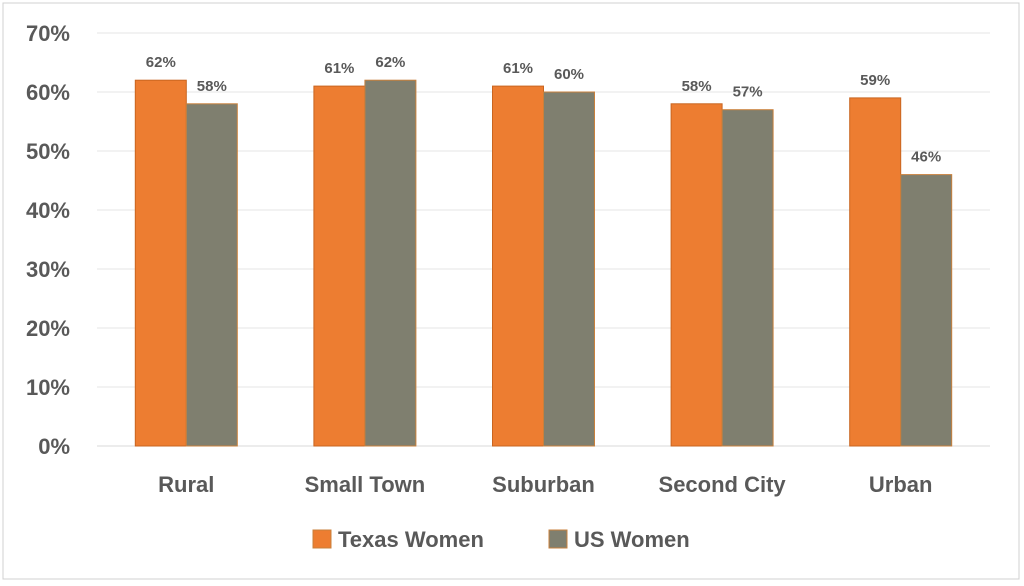 Image resolution: width=1024 pixels, height=586 pixels. What do you see at coordinates (365, 484) in the screenshot?
I see `x-tick-label: Small Town` at bounding box center [365, 484].